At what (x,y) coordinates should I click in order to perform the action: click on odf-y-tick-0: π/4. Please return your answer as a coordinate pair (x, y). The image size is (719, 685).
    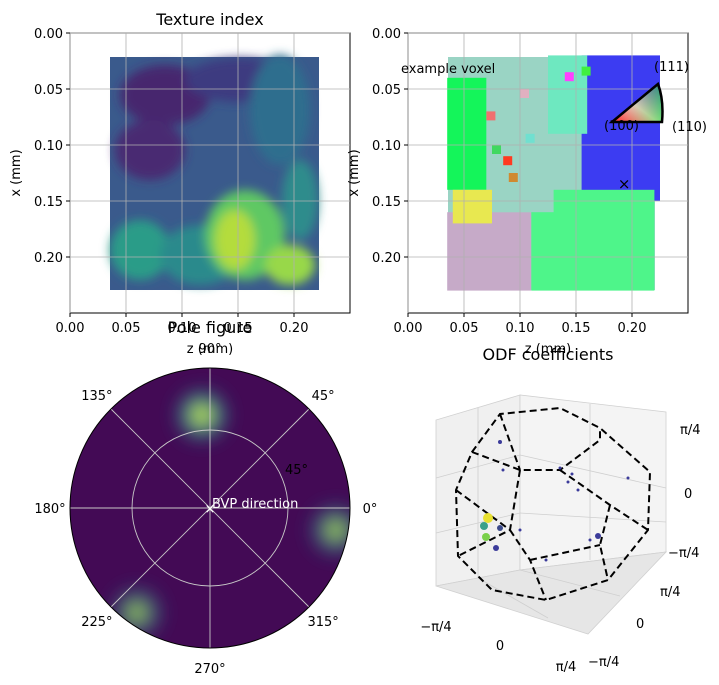
    Looking at the image, I should click on (670, 592).